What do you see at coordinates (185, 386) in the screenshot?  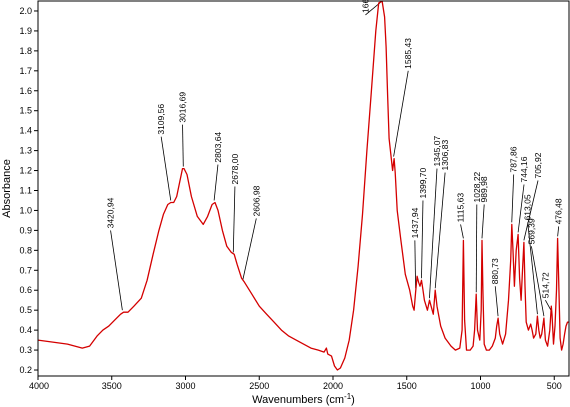 I see `x-tick-label: 3000` at bounding box center [185, 386].